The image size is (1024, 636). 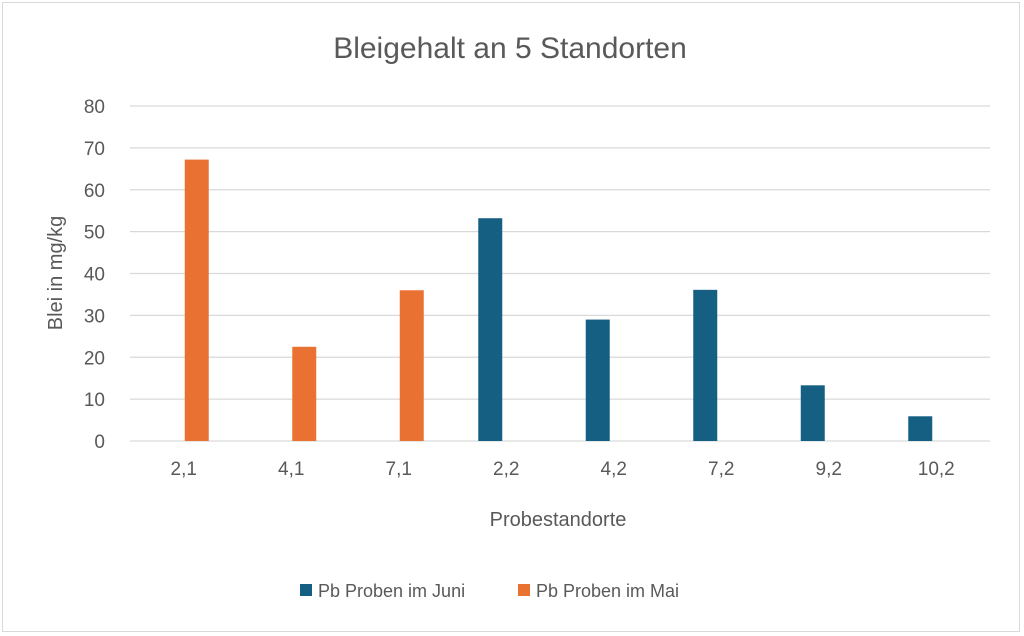 I want to click on chart-title: Bleigehalt an 5 Standorten, so click(x=510, y=48).